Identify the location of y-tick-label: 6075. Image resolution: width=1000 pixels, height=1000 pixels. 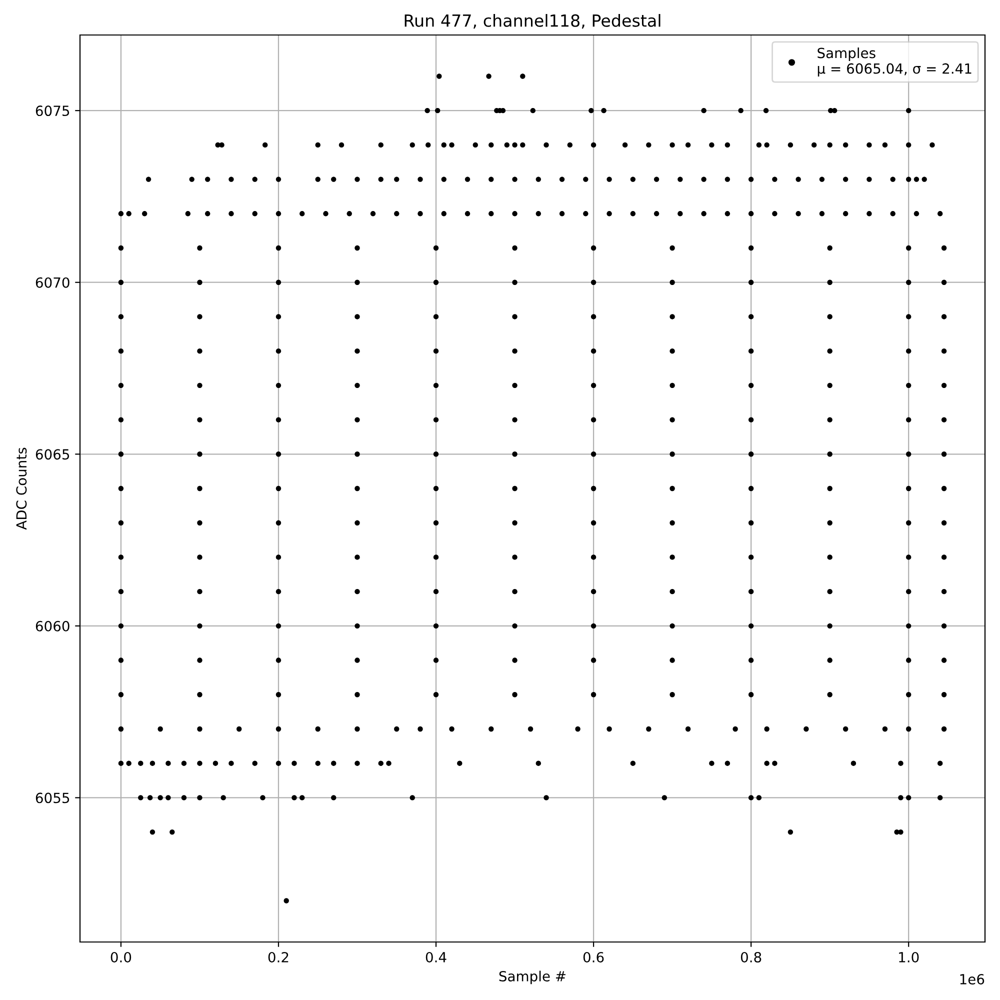
(53, 111).